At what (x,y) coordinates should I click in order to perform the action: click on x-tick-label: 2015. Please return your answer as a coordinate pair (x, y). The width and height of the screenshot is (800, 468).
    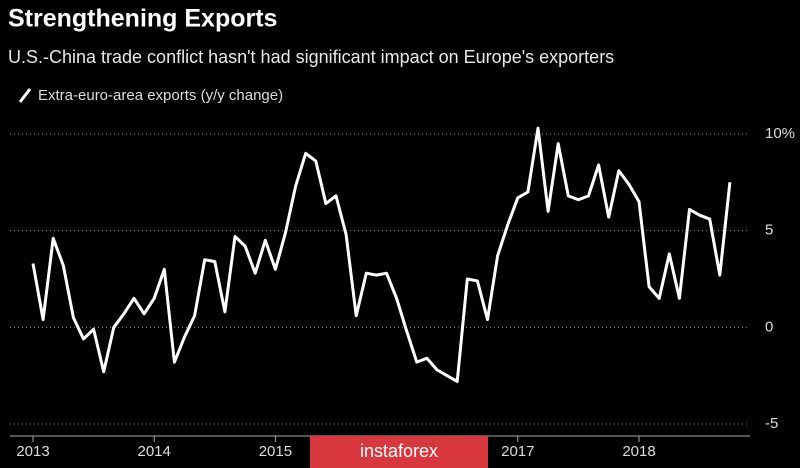
    Looking at the image, I should click on (275, 451).